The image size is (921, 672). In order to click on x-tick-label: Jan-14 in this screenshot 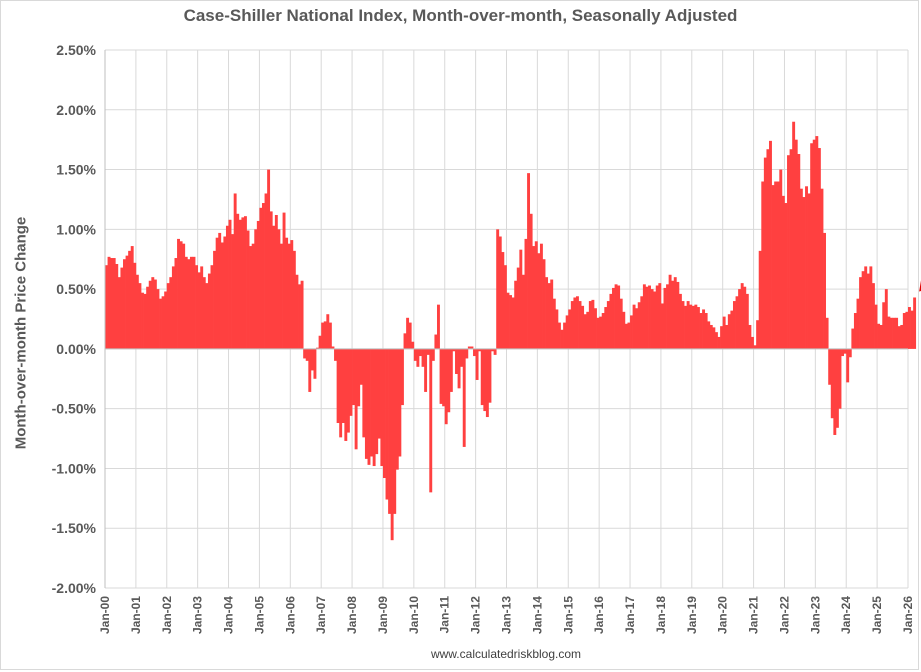, I will do `click(537, 615)`.